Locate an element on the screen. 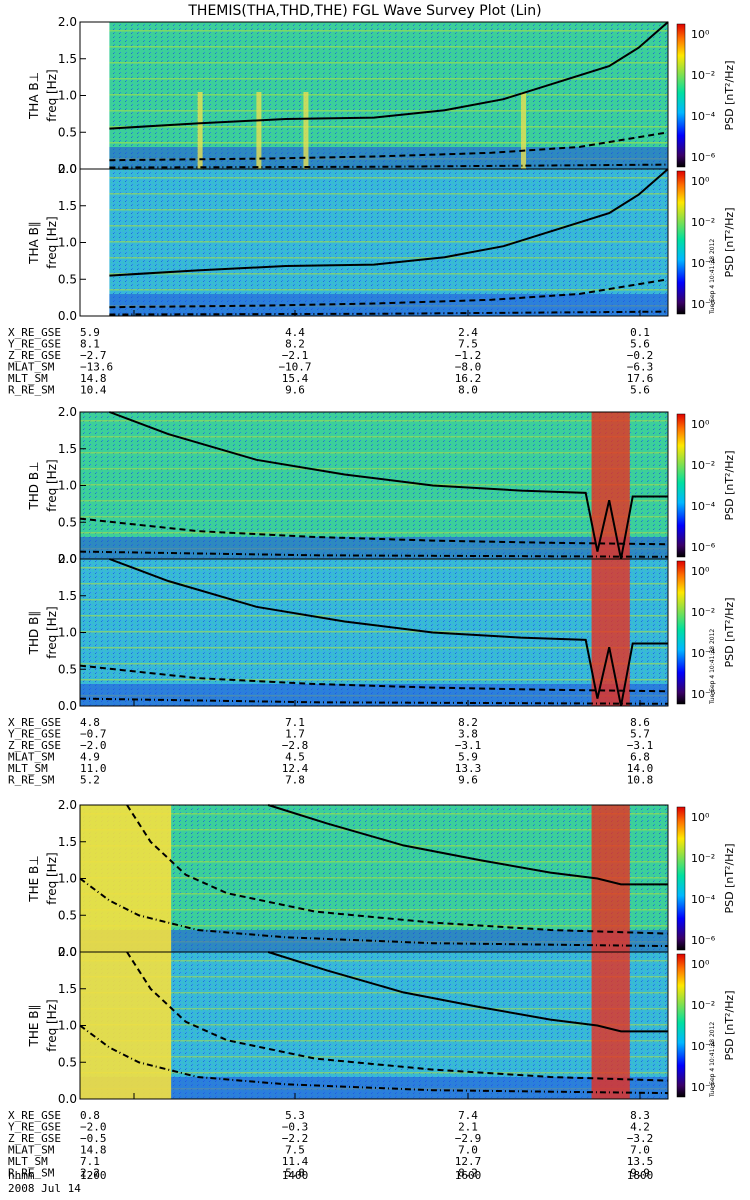 This screenshot has width=750, height=1200. ephemeris-value: 12.7 is located at coordinates (468, 1161).